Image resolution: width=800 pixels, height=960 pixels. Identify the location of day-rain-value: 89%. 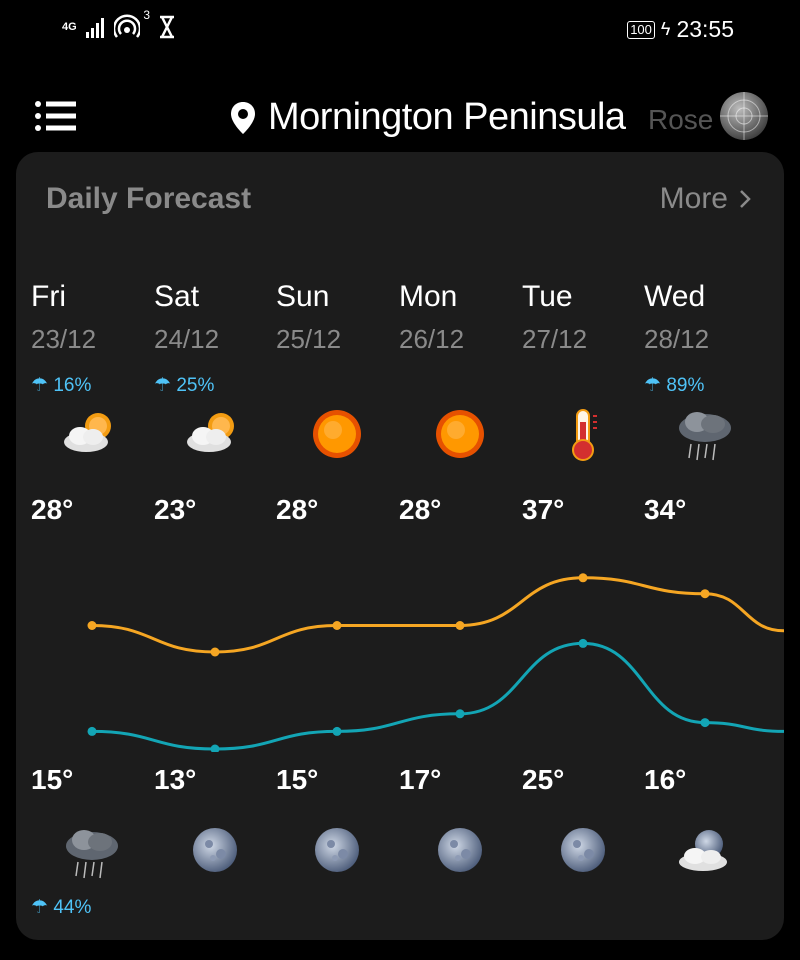
(685, 385).